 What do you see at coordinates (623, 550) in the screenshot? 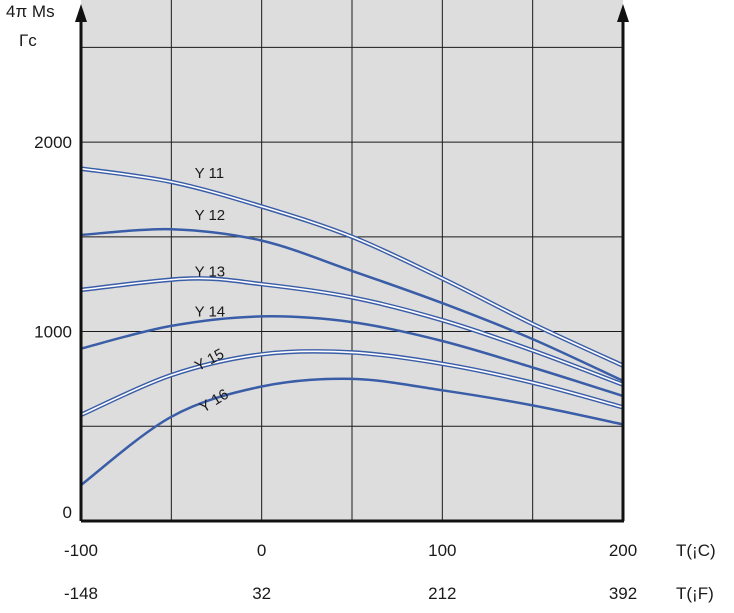
I see `x-tick-label-celsius: 200` at bounding box center [623, 550].